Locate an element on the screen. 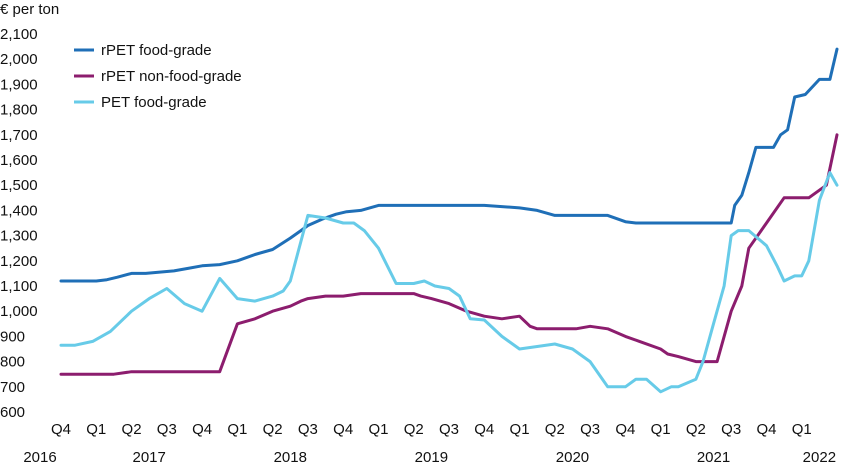 The height and width of the screenshot is (465, 850). y-tick-label: 1,300 is located at coordinates (19, 236).